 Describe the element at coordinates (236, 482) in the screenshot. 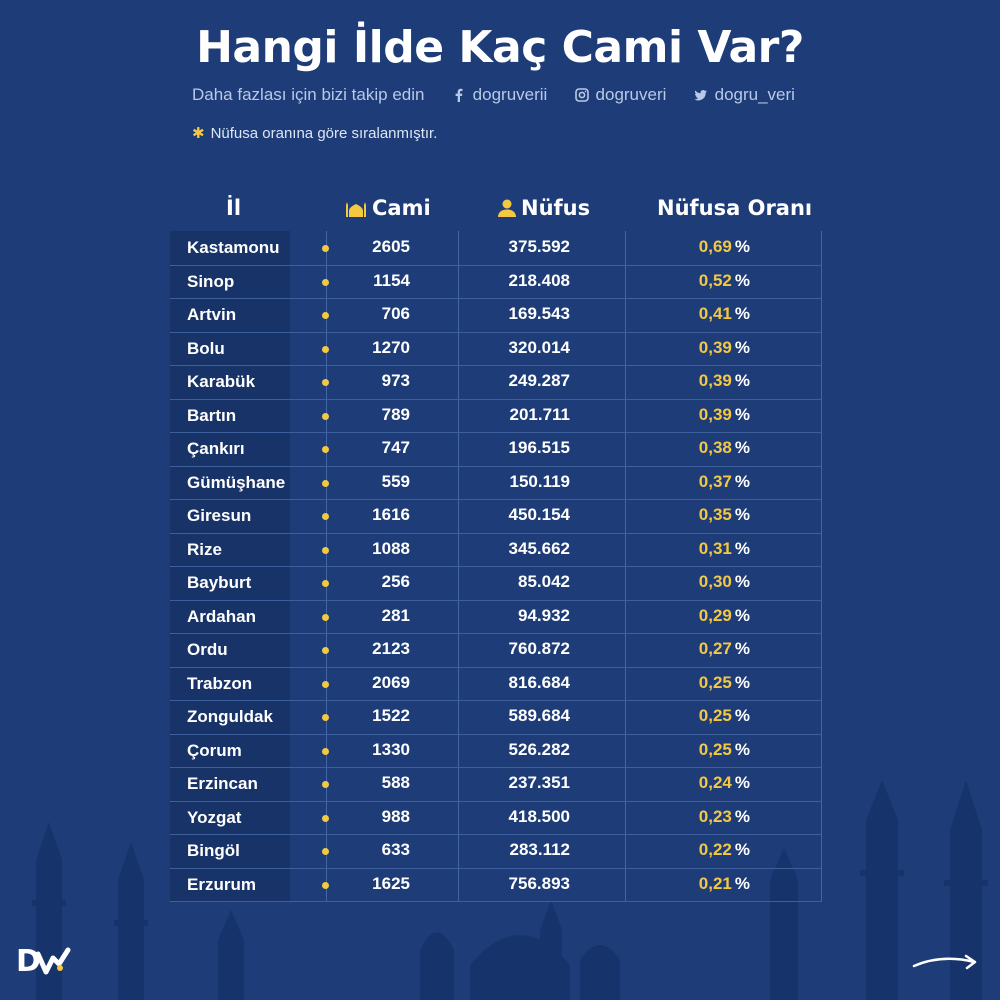

I see `cell-il: Gümüşhane` at that location.